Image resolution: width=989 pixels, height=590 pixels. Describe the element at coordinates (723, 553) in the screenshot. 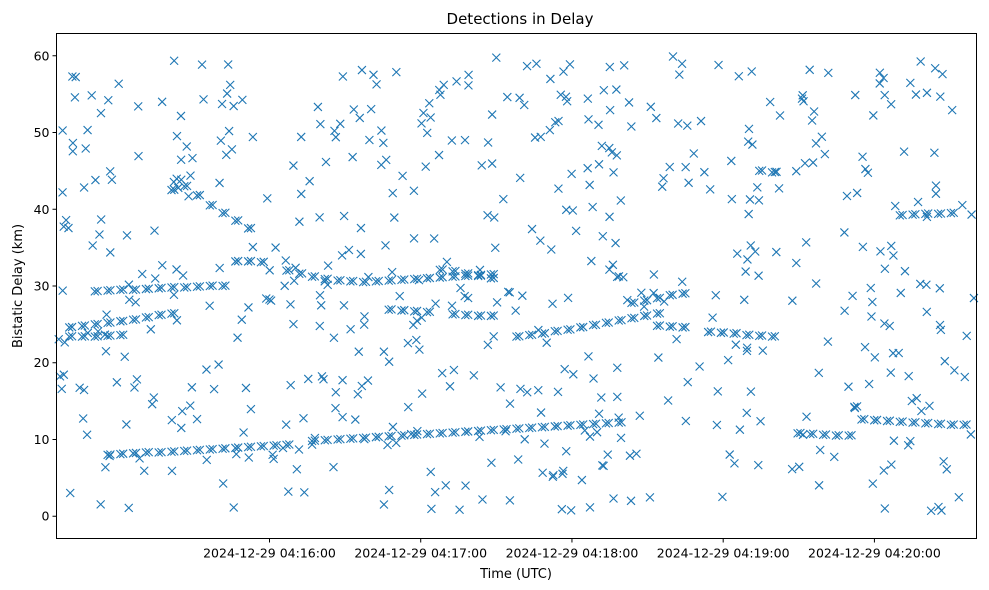

I see `x-tick-label: 2024-12-29 04:19:00` at that location.